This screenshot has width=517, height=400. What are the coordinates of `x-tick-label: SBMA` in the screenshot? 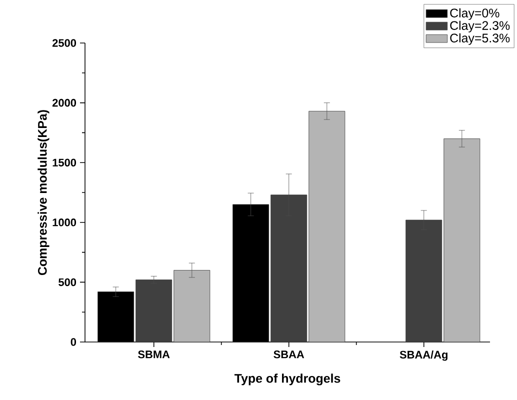 It's located at (154, 354).